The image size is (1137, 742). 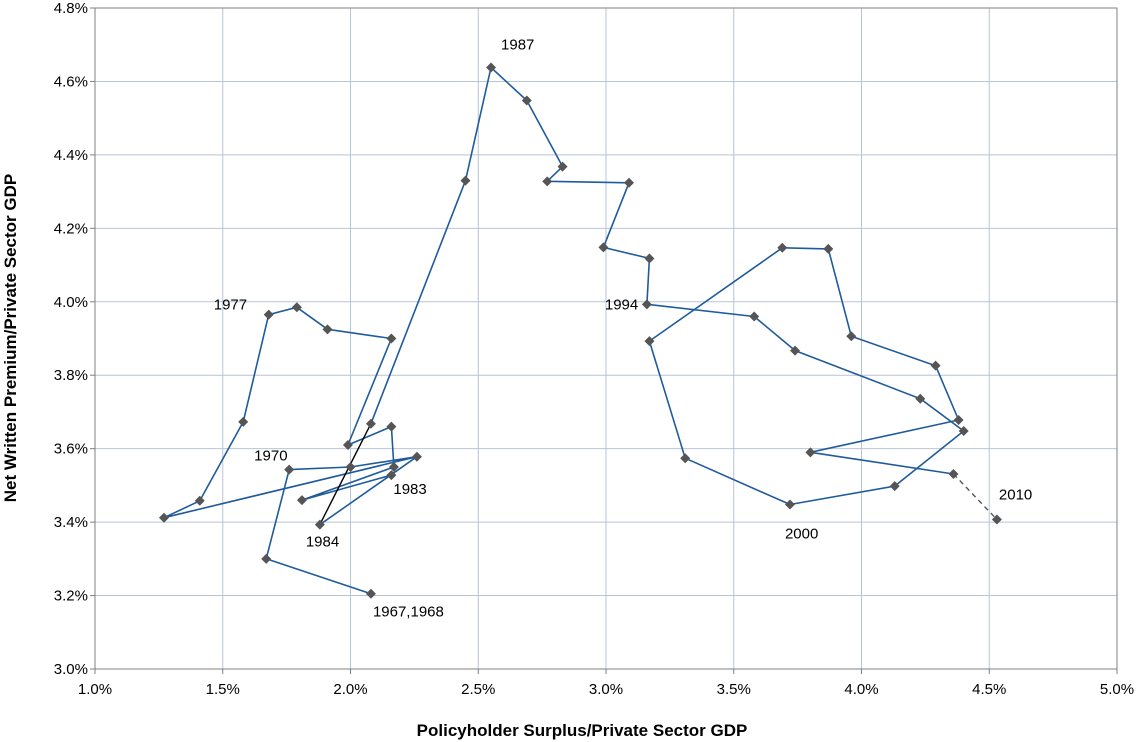 I want to click on y-axis-label: Net Written Premium/Private Sector GDP, so click(x=10, y=338).